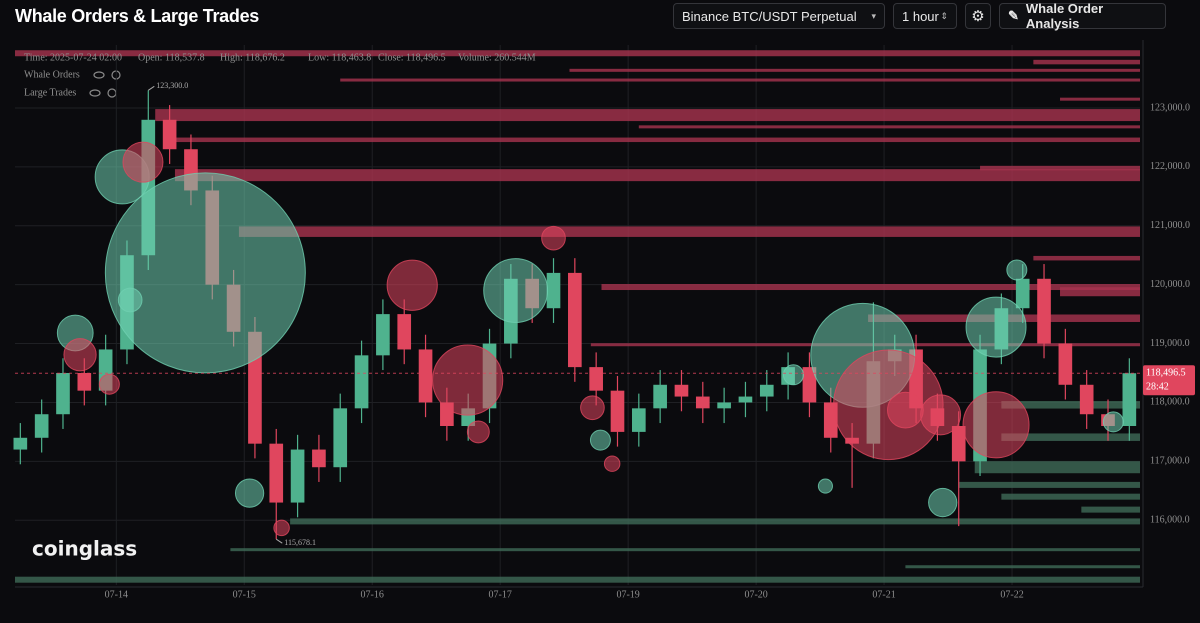  Describe the element at coordinates (1169, 380) in the screenshot. I see `price-tag` at that location.